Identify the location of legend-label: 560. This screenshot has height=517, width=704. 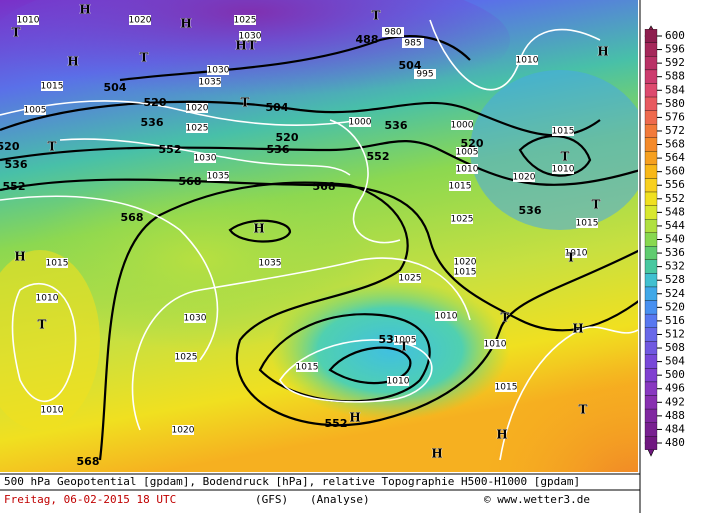
(675, 171).